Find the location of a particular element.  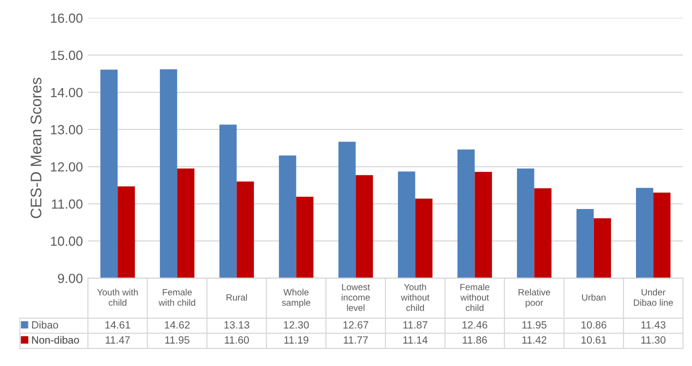

x-tick-label: Whole sample is located at coordinates (296, 298).